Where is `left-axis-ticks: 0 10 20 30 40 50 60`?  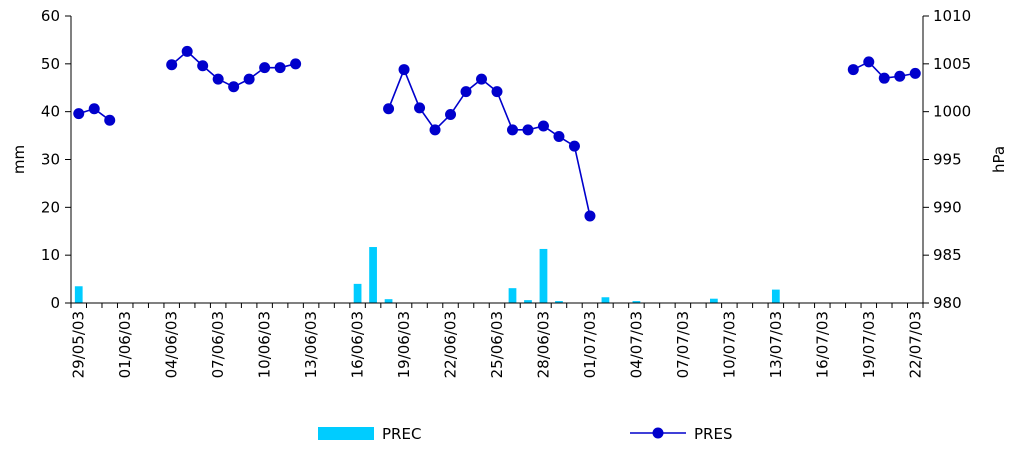
left-axis-ticks: 0 10 20 30 40 50 60 is located at coordinates (56, 159).